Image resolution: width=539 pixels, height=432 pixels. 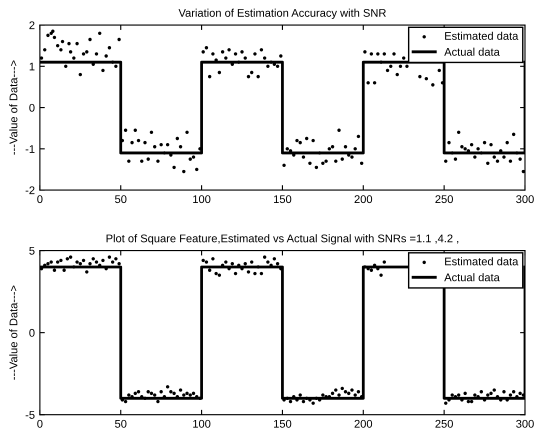 I want to click on chart-title: Variation of Estimation Accuracy with SNR, so click(x=282, y=14).